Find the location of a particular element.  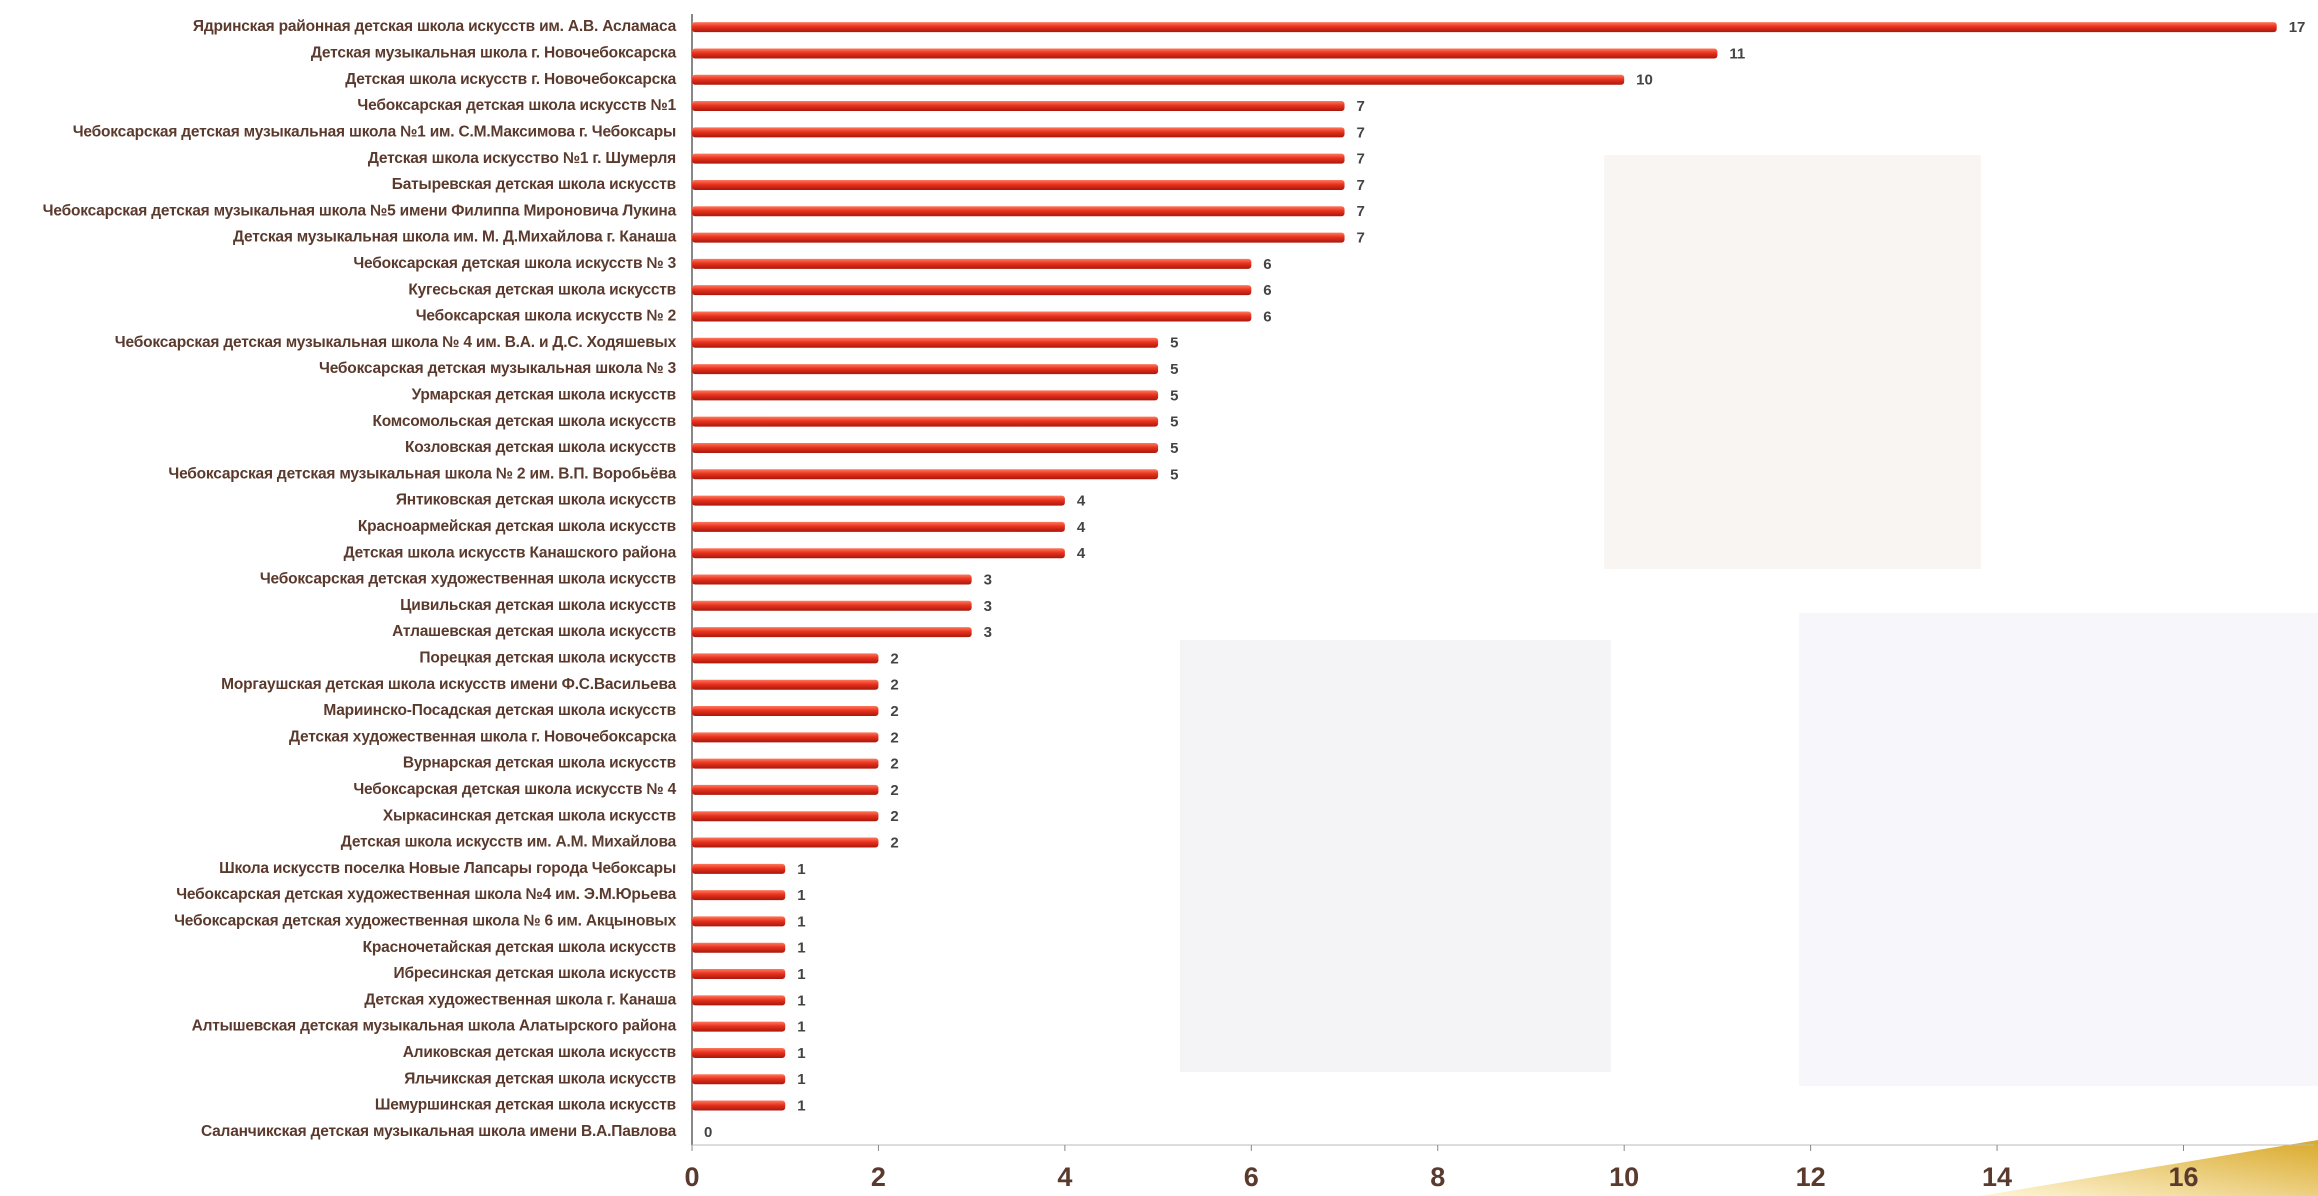

category-label: Яльчикская детская школа искусств is located at coordinates (540, 1078).